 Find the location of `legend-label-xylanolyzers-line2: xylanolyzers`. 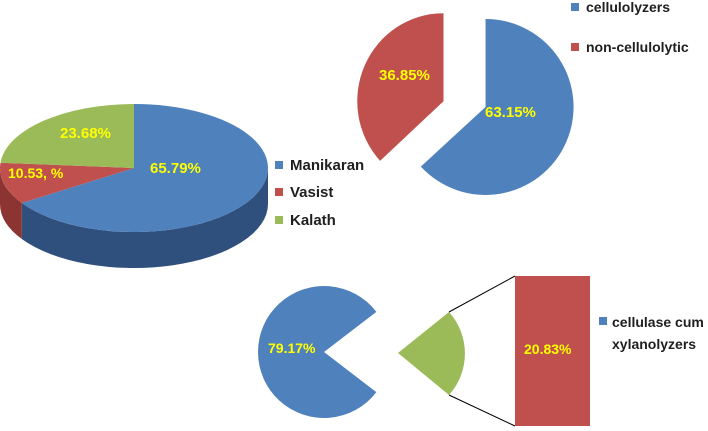

legend-label-xylanolyzers-line2: xylanolyzers is located at coordinates (654, 344).